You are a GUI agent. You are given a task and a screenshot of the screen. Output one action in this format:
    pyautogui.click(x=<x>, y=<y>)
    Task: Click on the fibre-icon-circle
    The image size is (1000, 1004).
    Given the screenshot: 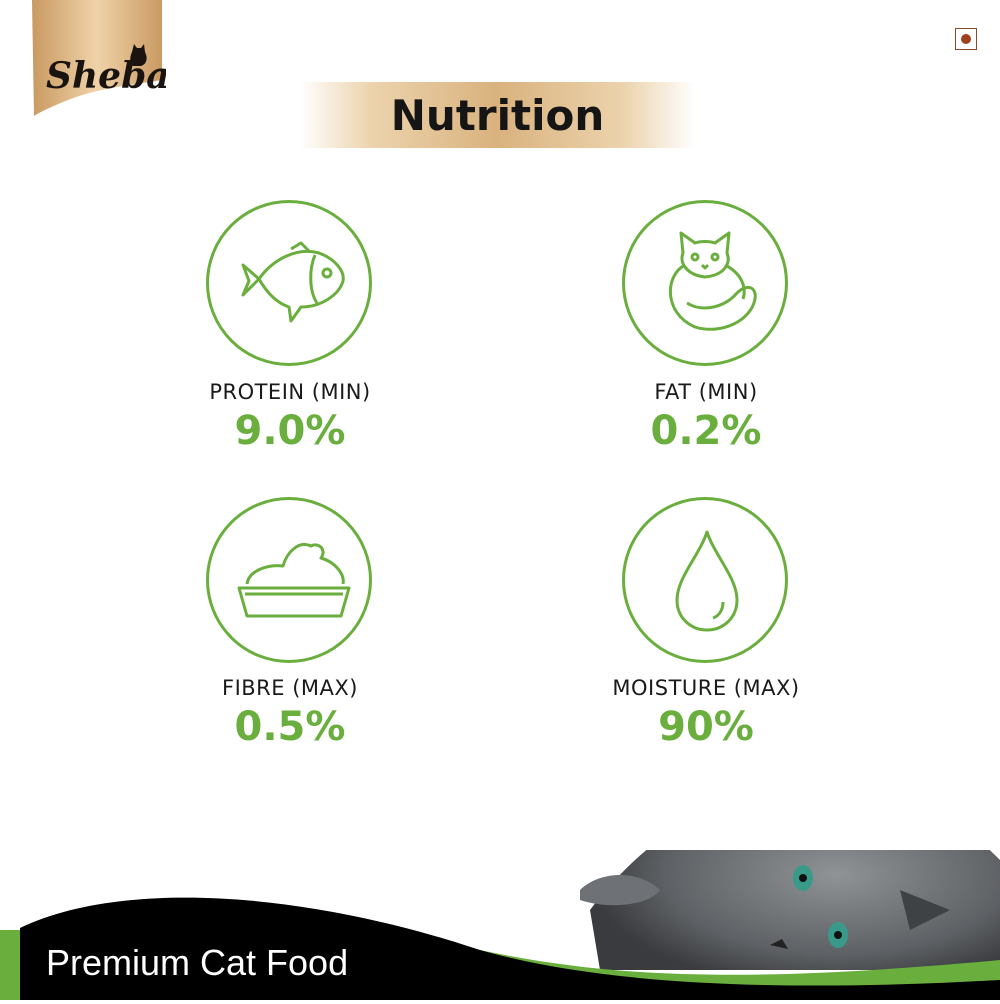 What is the action you would take?
    pyautogui.click(x=289, y=580)
    